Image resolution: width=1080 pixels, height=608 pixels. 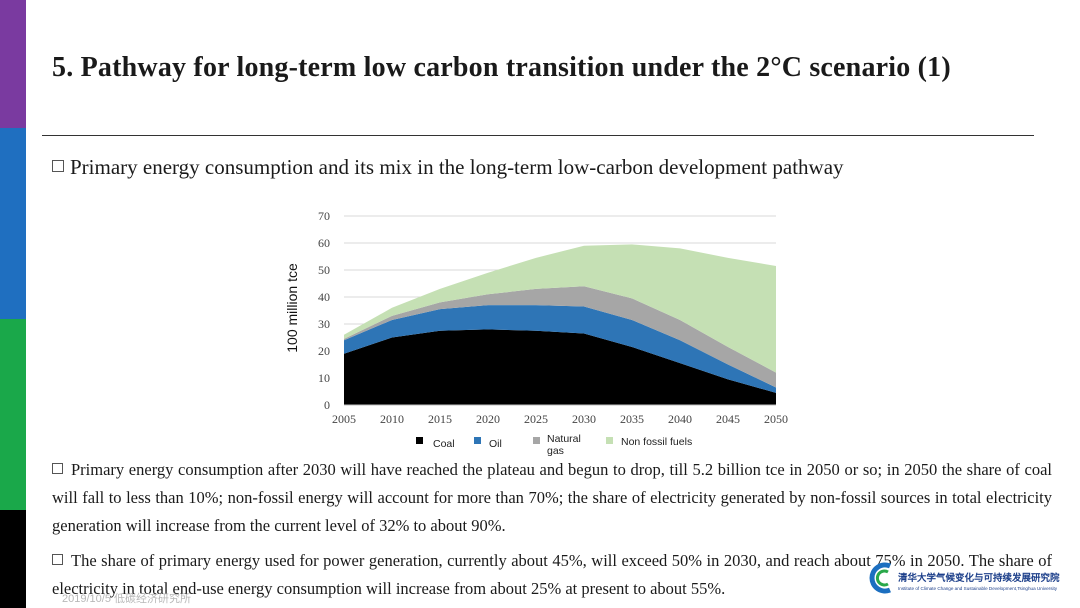 I want to click on x-tick-label: 2025, so click(x=536, y=419).